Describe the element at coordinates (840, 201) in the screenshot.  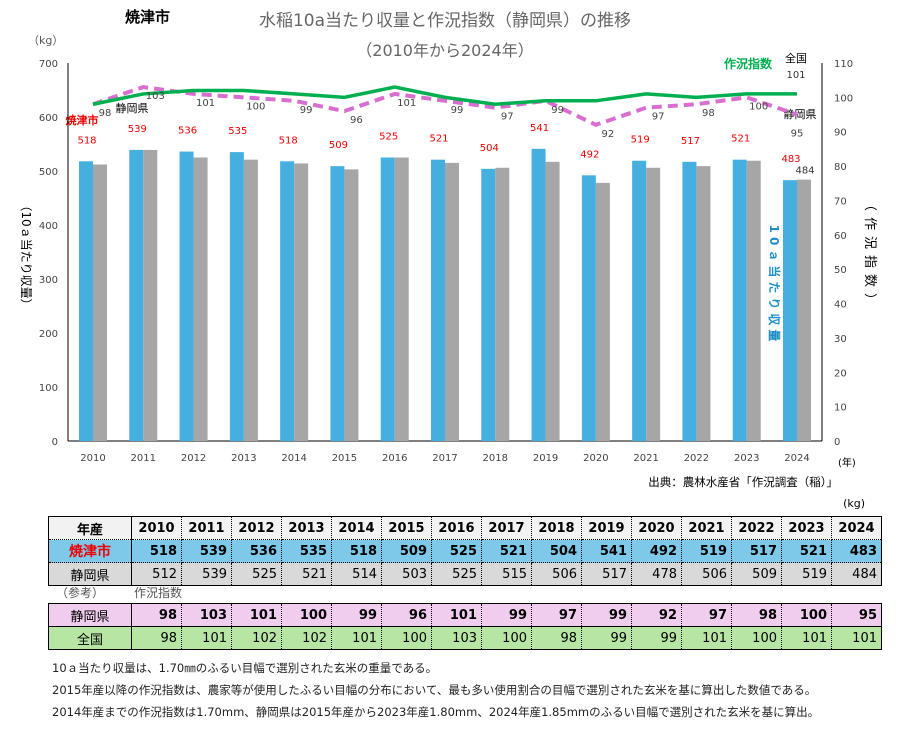
I see `y2-tick-label: 70` at that location.